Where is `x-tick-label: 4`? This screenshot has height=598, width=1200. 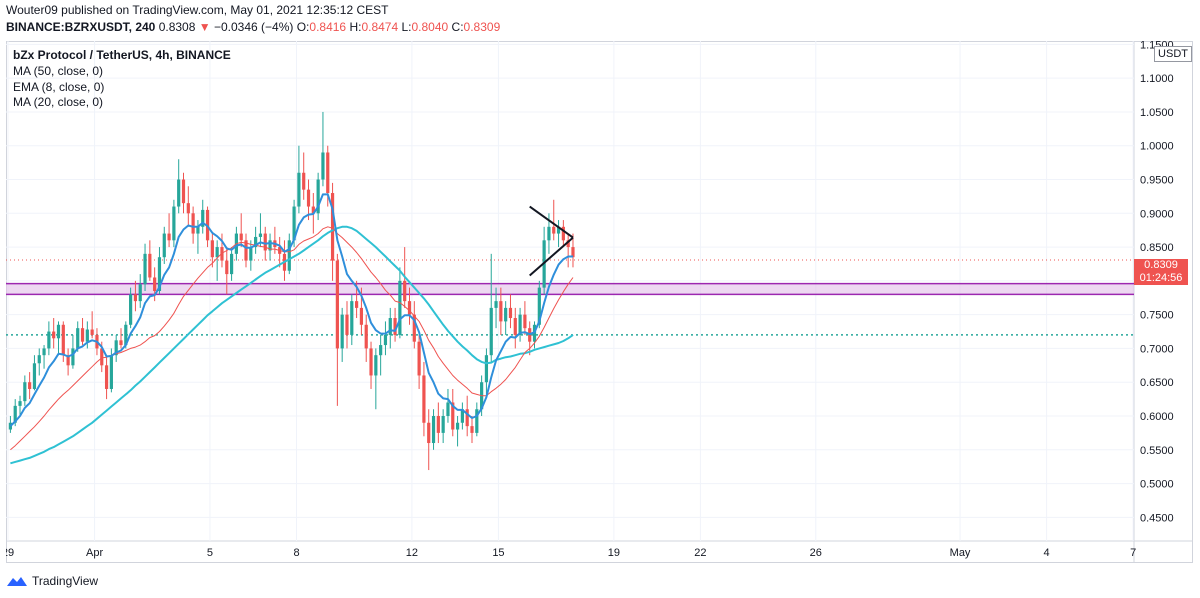
x-tick-label: 4 is located at coordinates (1047, 553).